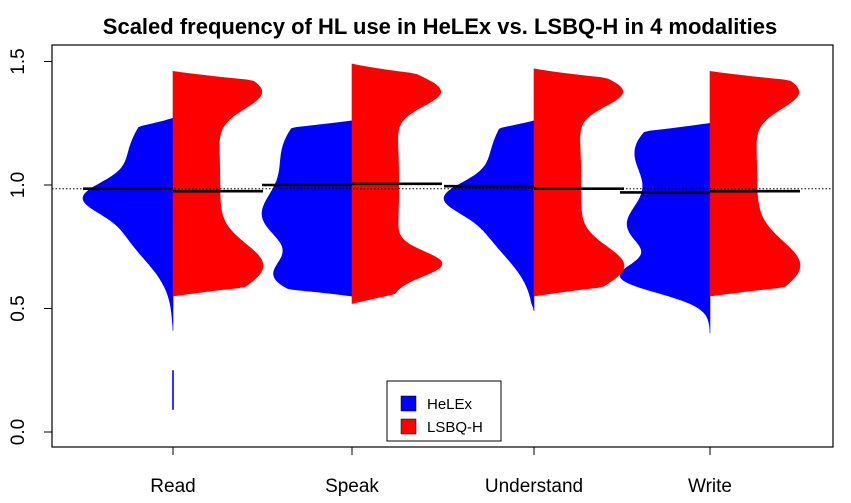 The image size is (851, 503). Describe the element at coordinates (408, 403) in the screenshot. I see `legend-swatch-helex` at that location.